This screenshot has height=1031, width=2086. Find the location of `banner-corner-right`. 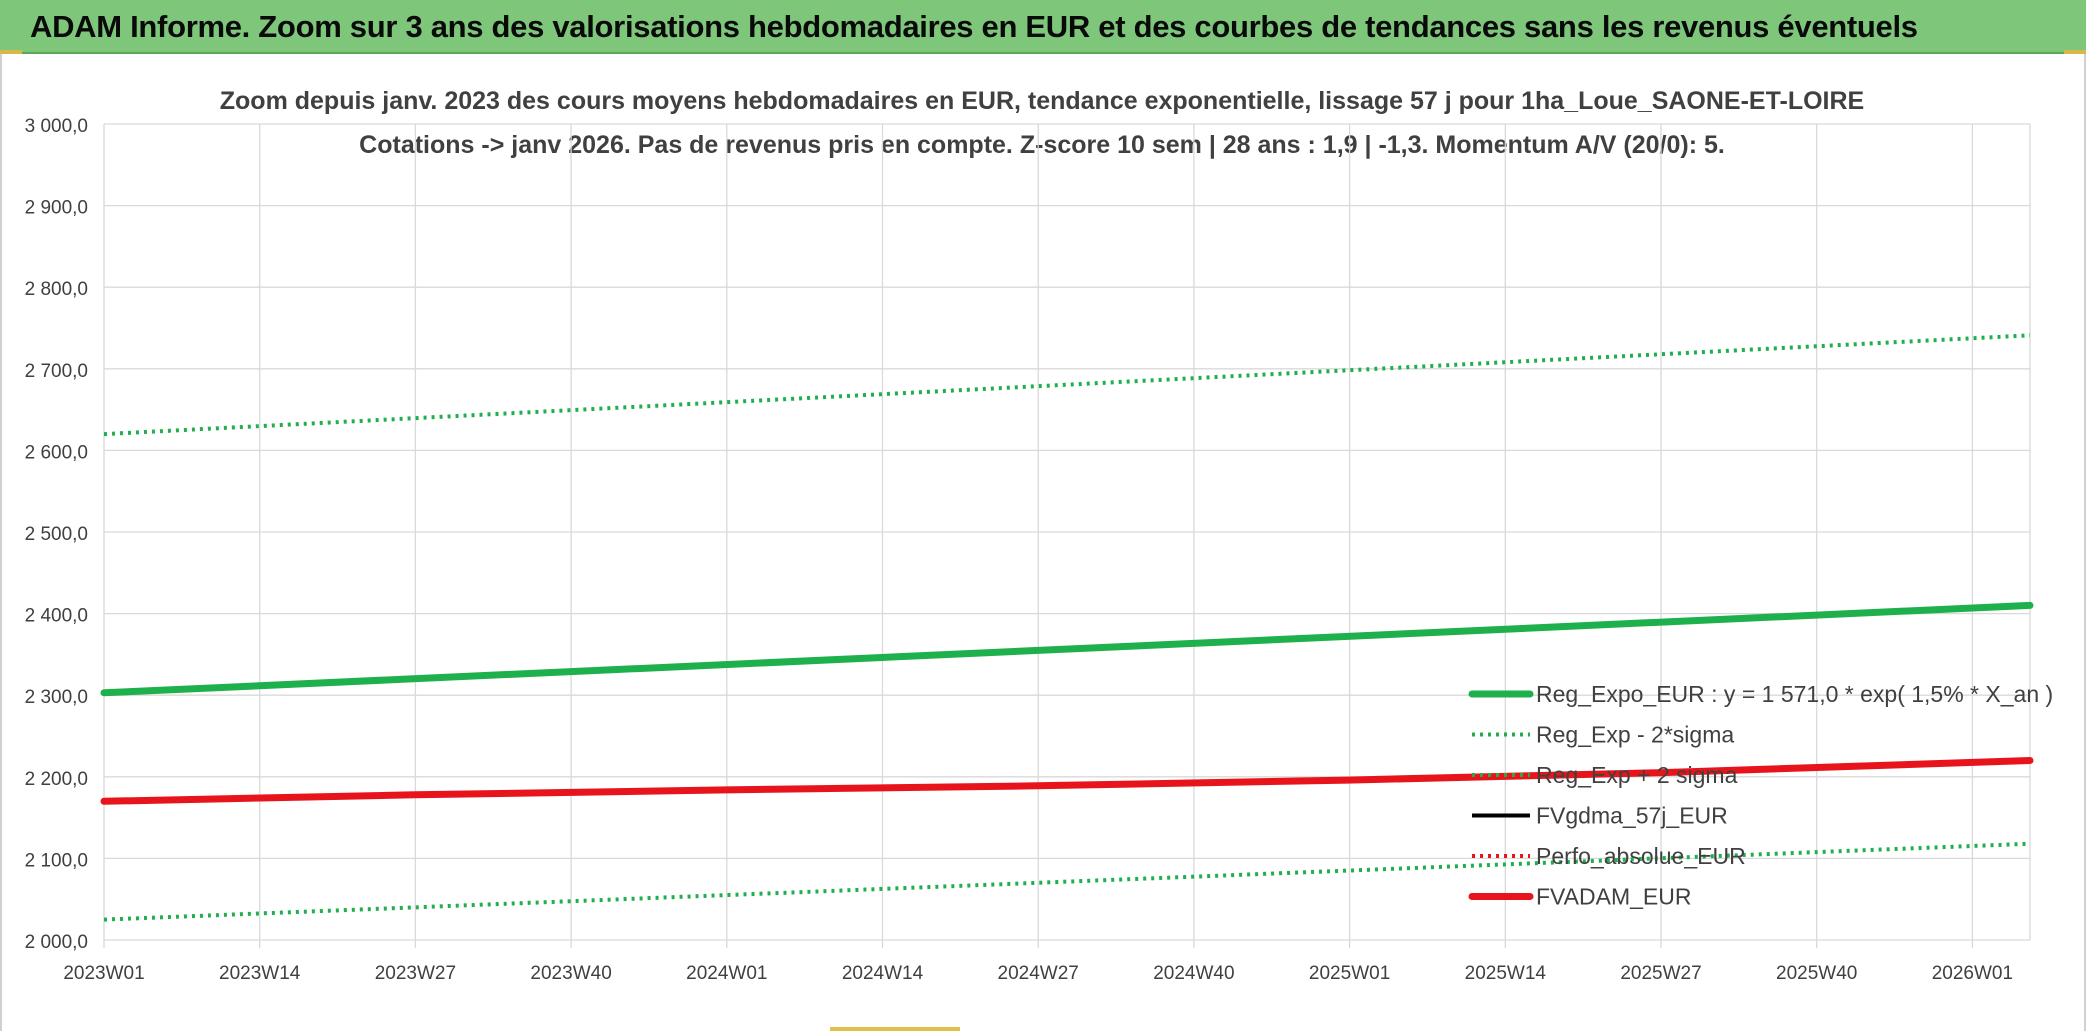

banner-corner-right is located at coordinates (2075, 52).